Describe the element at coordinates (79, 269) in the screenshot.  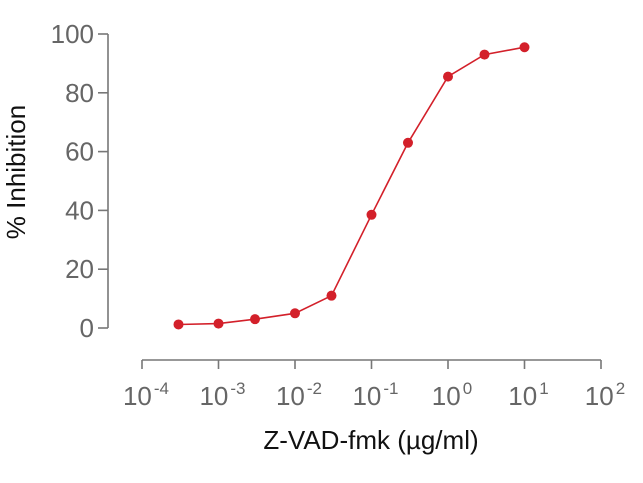
I see `y-tick-label: 20` at that location.